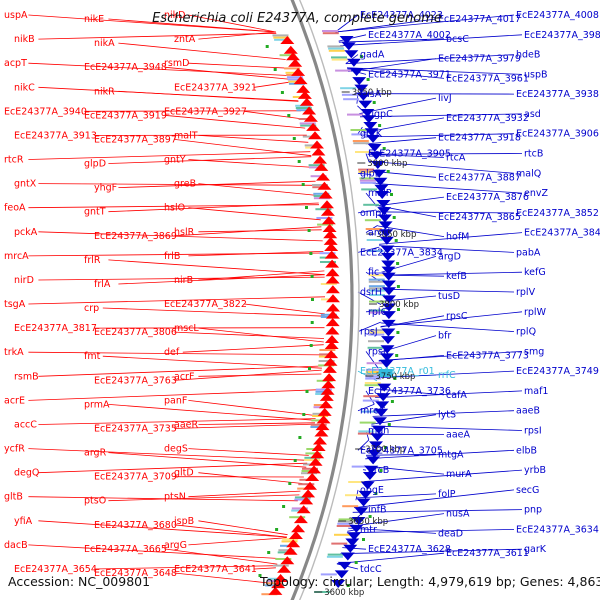 The height and width of the screenshot is (600, 600). I want to click on forward-gene-label: def, so click(172, 352).